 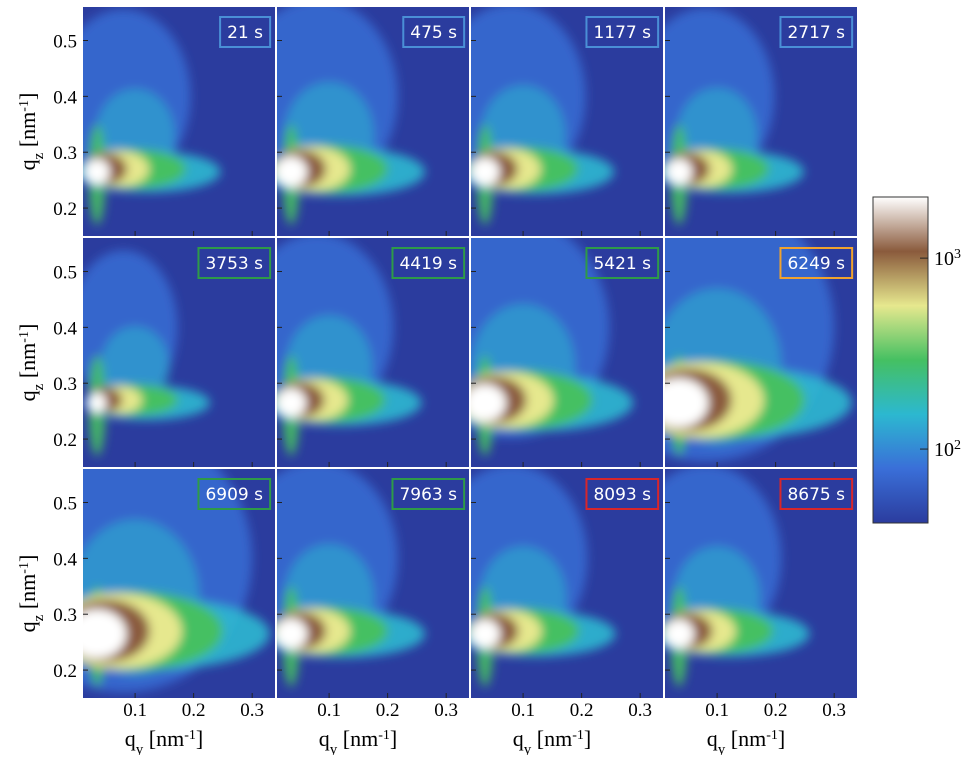 I want to click on time-label: 4419 s, so click(x=428, y=264).